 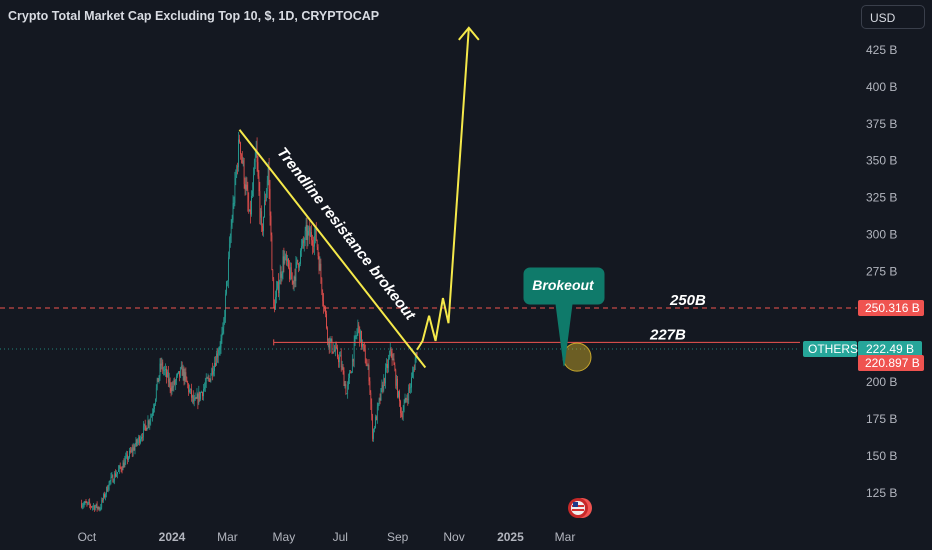 What do you see at coordinates (881, 198) in the screenshot?
I see `y-tick-label: 325 B` at bounding box center [881, 198].